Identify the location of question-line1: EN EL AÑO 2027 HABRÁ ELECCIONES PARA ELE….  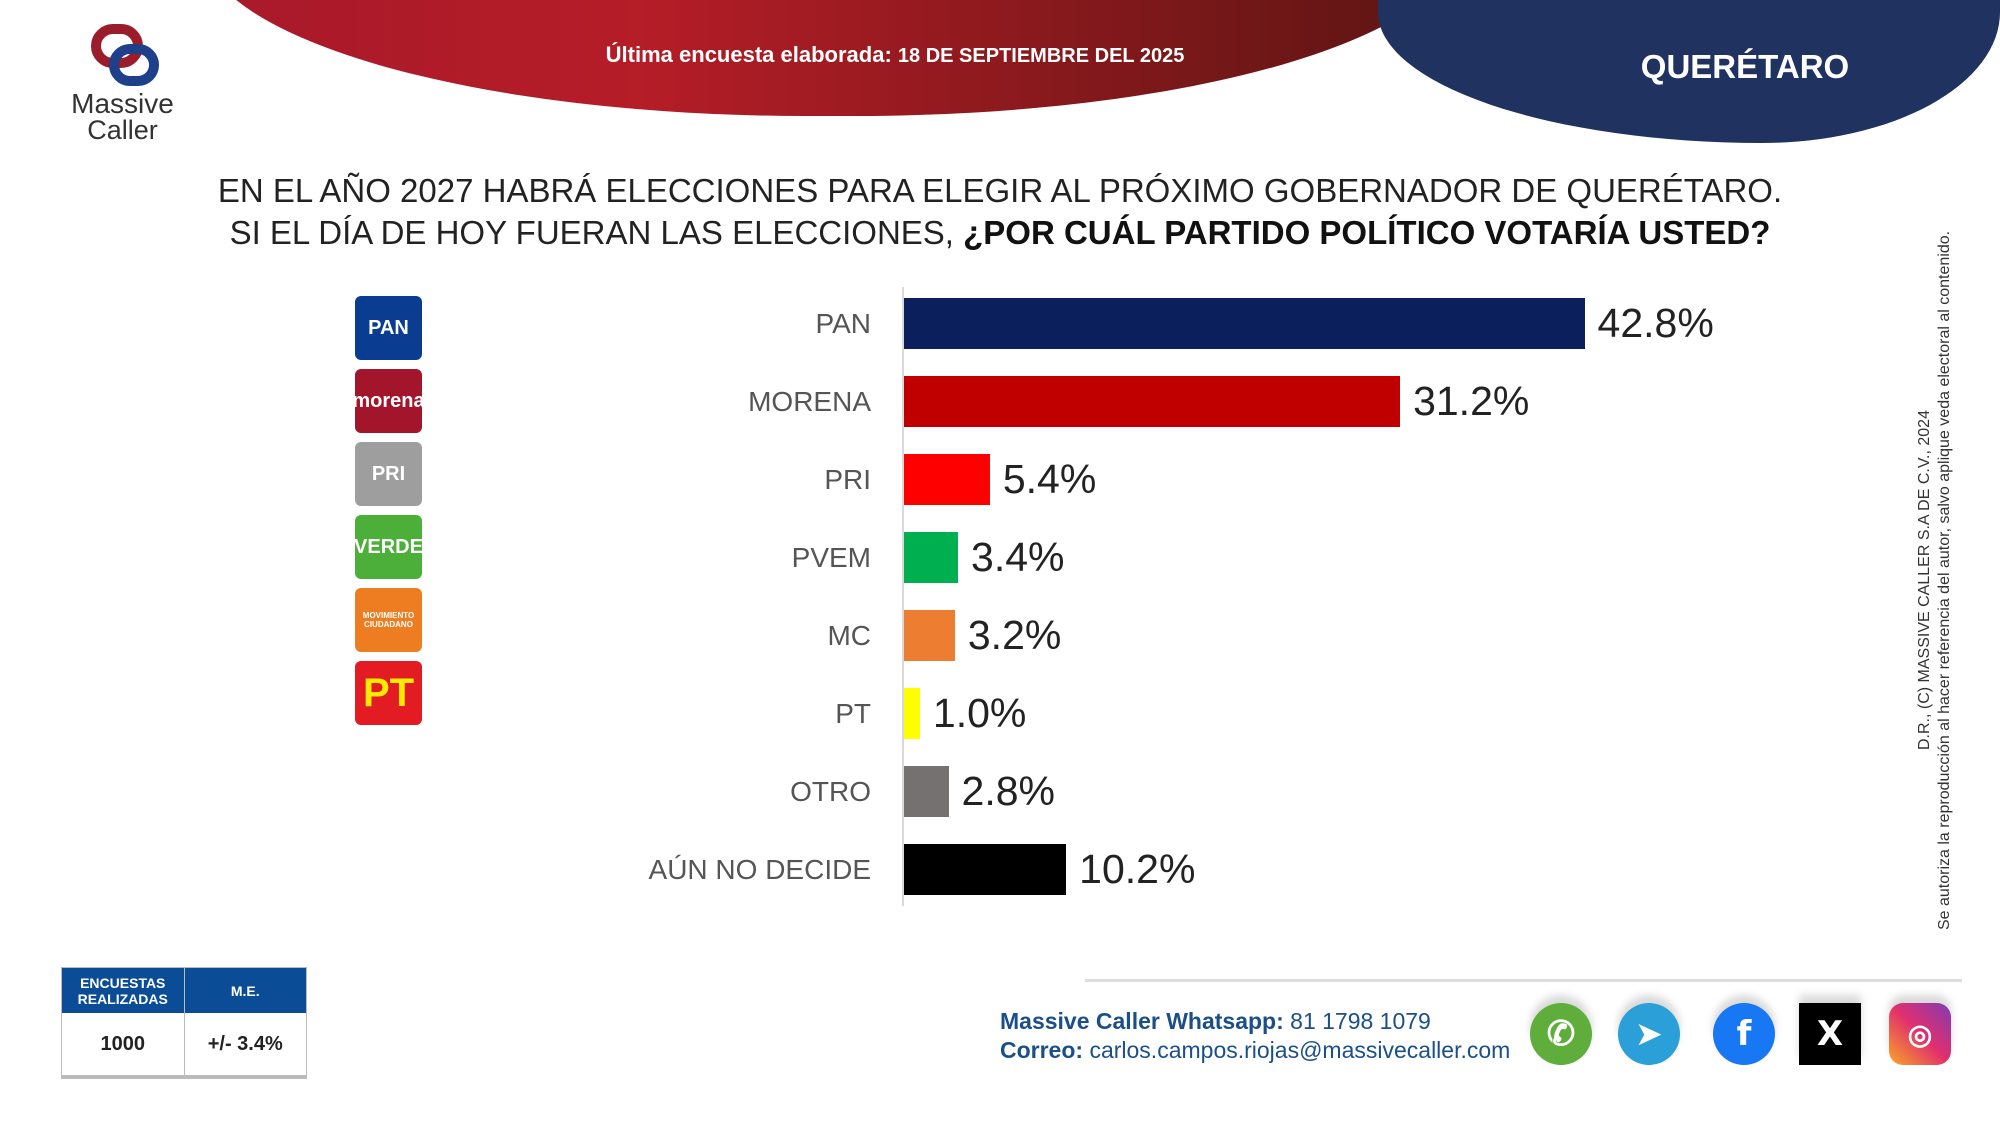
(1000, 190).